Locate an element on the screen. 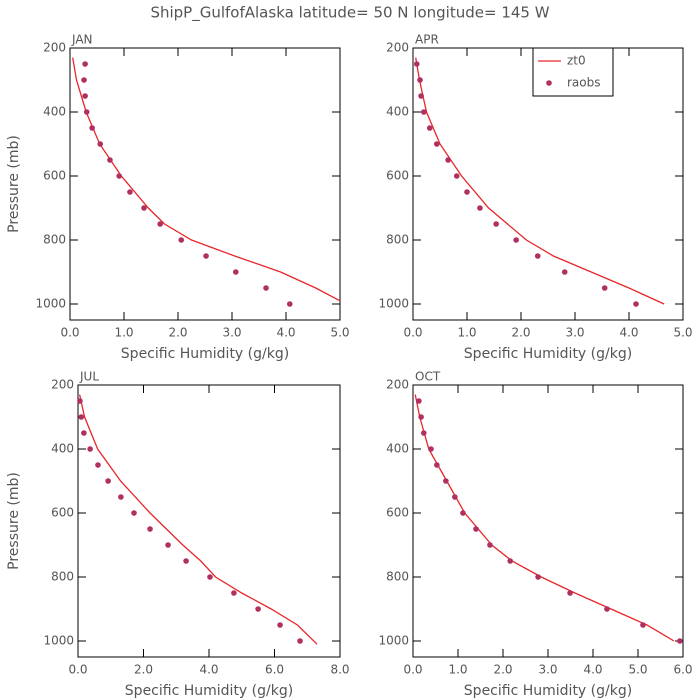  plot-frame is located at coordinates (209, 521).